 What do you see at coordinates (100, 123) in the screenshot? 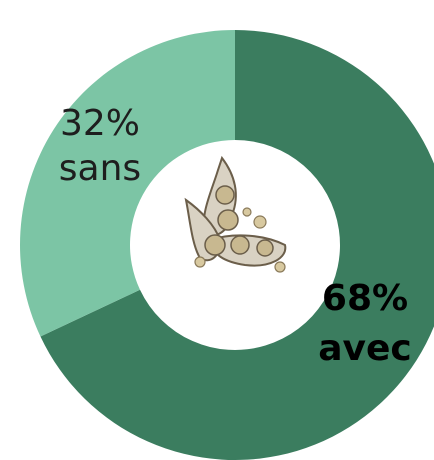
I see `value-label: 32%` at bounding box center [100, 123].